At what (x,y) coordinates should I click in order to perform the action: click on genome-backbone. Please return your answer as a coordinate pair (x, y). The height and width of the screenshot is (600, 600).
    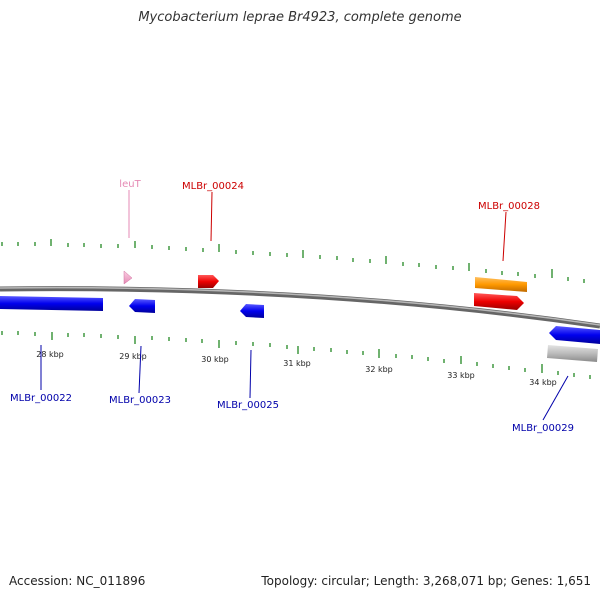
    Looking at the image, I should click on (300, 307).